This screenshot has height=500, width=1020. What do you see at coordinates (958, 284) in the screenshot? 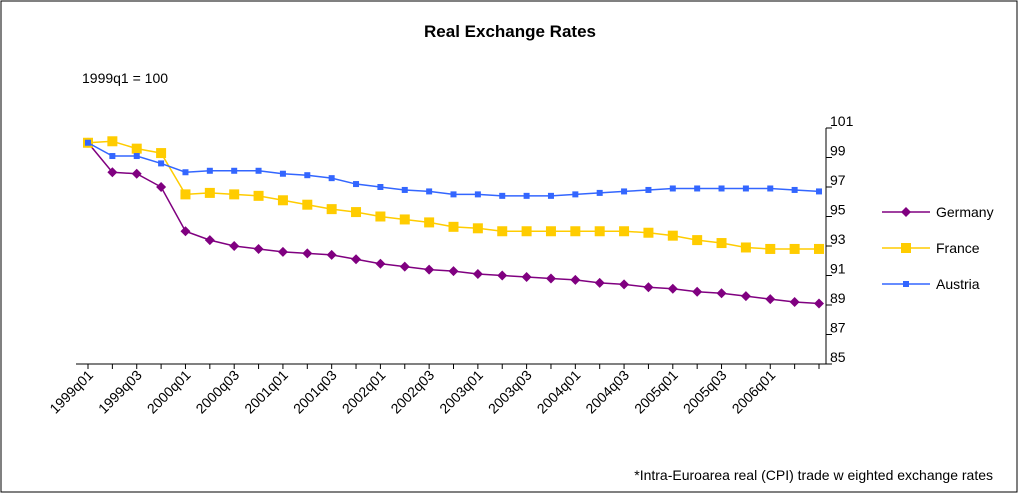
I see `legend-label: Austria` at bounding box center [958, 284].